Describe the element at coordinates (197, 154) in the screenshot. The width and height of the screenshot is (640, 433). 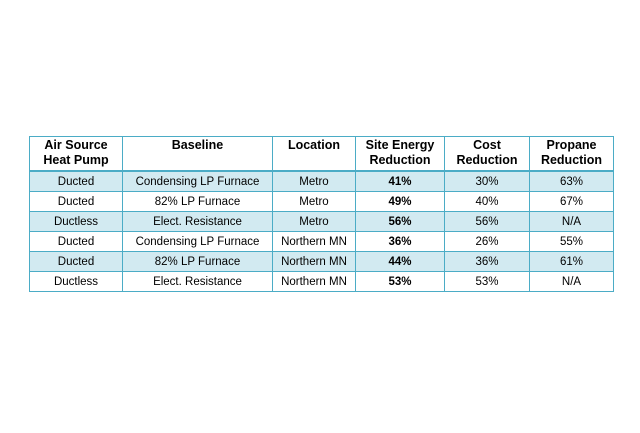
I see `header-baseline: Baseline` at that location.